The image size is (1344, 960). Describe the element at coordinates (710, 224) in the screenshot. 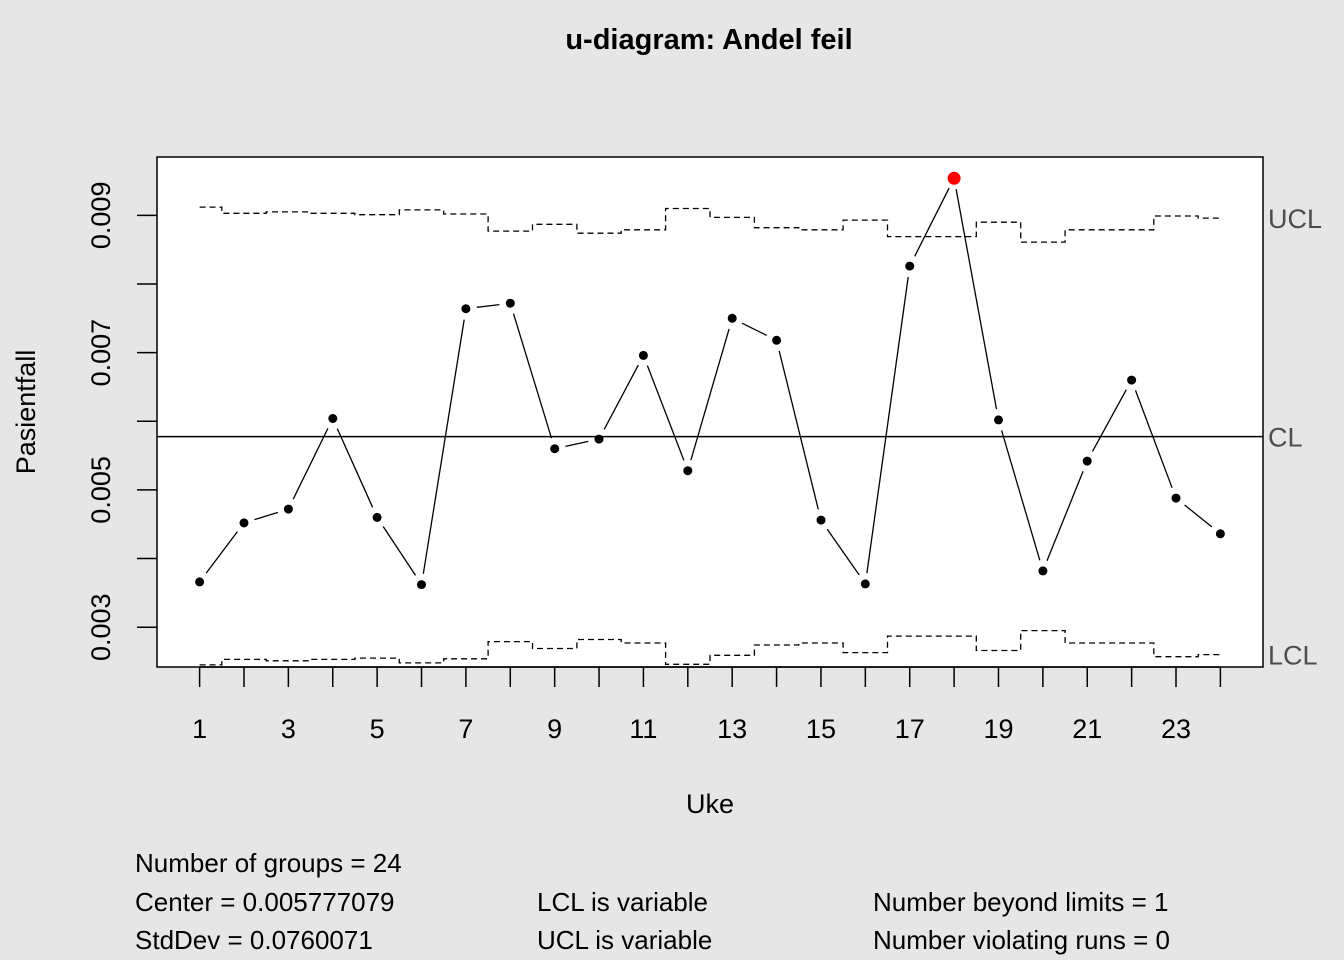

I see `ucl-line` at that location.